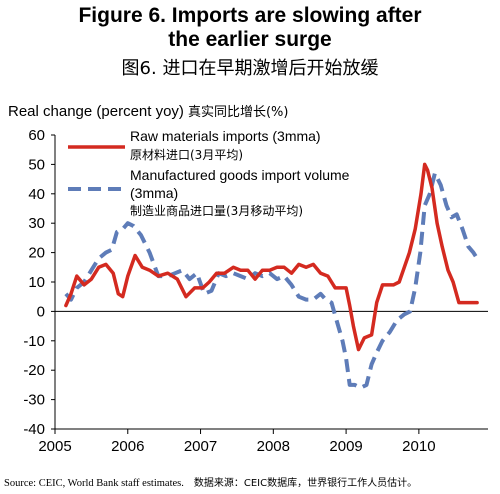  I want to click on x-tick-labels: 2005 2006 2007 2008 2009 2010, so click(236, 446).